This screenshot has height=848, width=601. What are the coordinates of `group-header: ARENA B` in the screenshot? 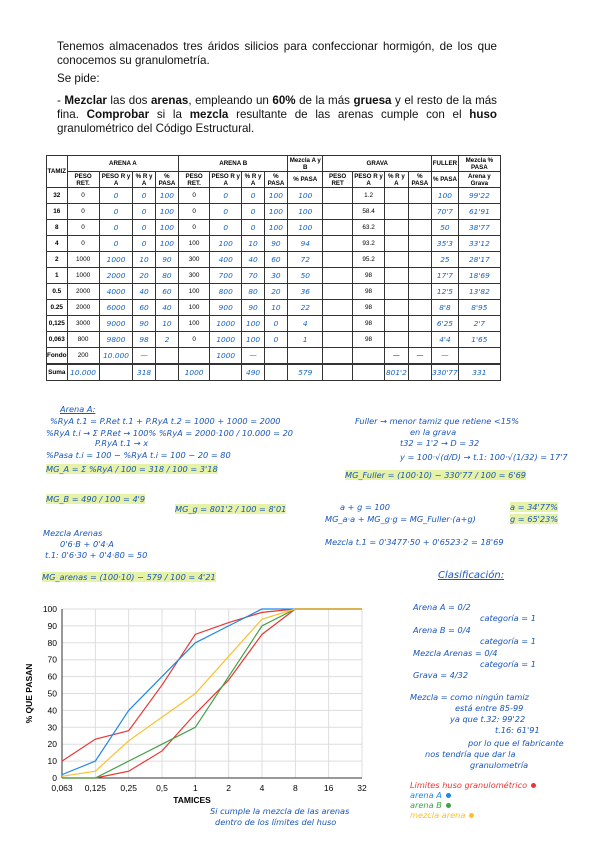 It's located at (233, 163).